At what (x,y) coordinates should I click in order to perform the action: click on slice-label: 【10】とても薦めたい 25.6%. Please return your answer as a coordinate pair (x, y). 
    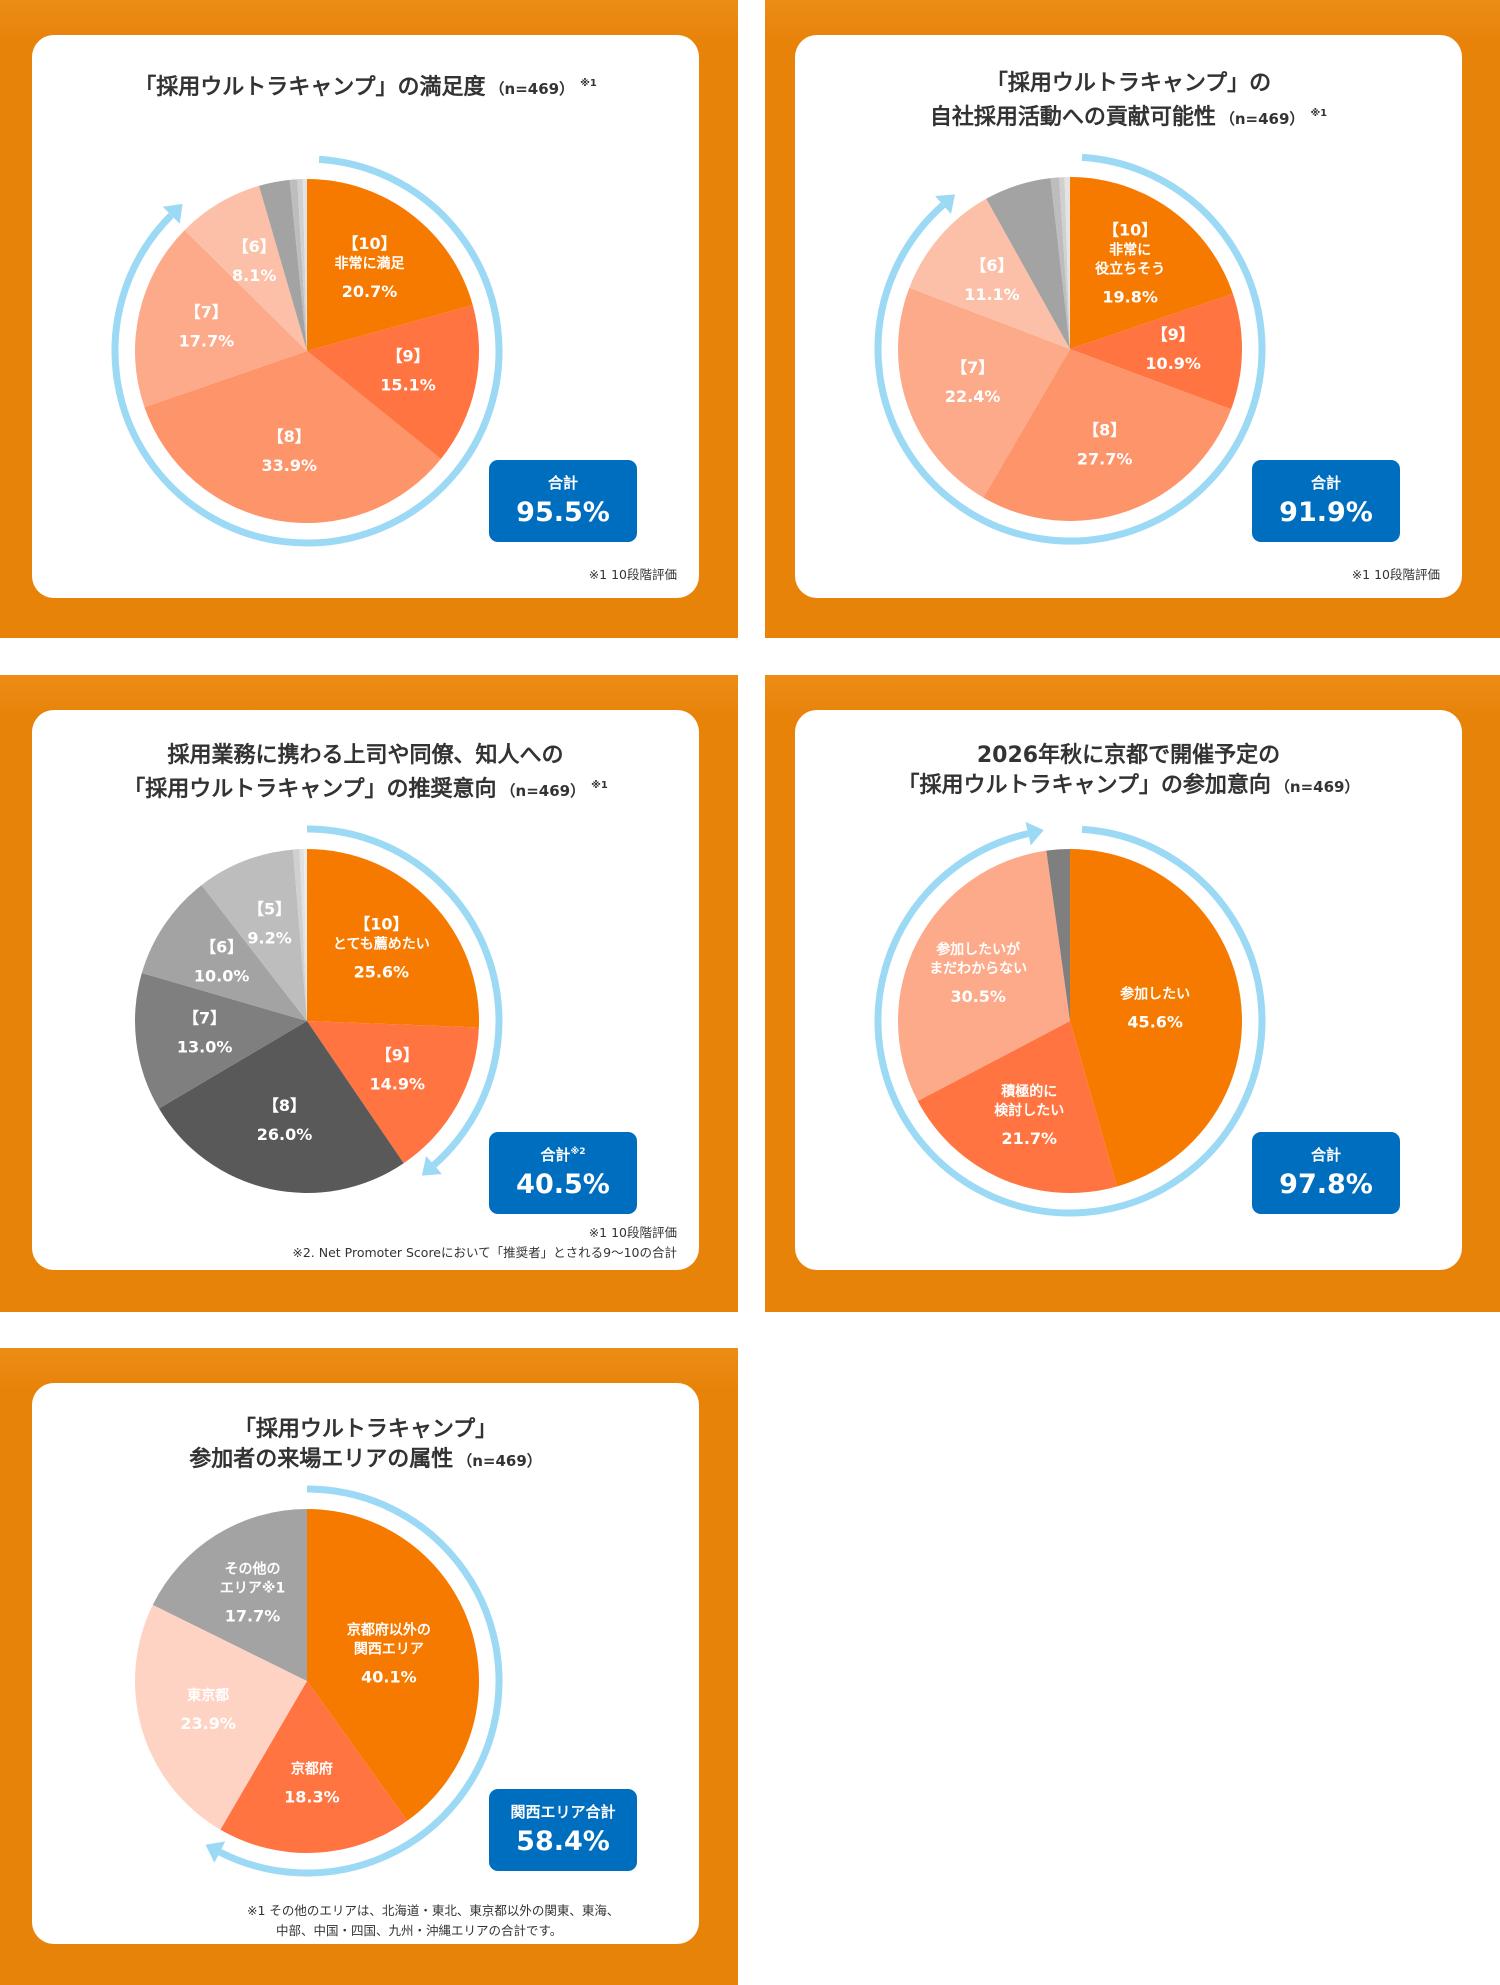
    Looking at the image, I should click on (381, 947).